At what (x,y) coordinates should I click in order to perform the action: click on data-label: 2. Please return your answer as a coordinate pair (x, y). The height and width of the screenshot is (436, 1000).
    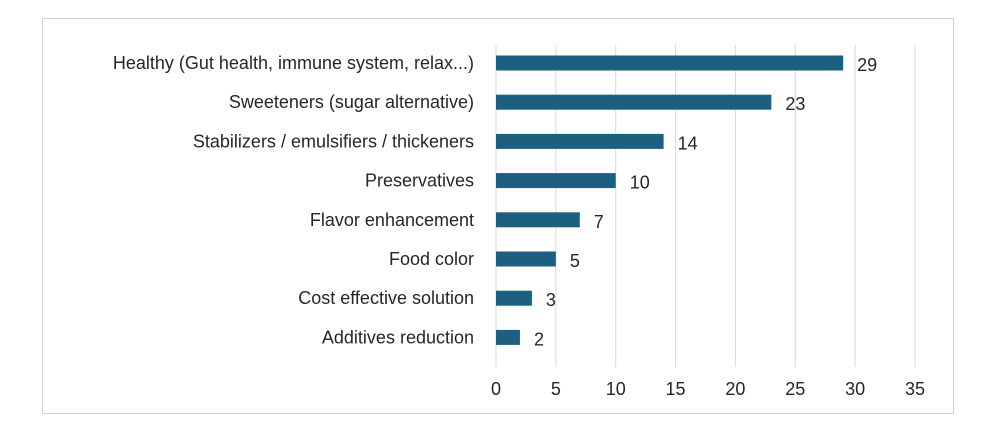
    Looking at the image, I should click on (539, 339).